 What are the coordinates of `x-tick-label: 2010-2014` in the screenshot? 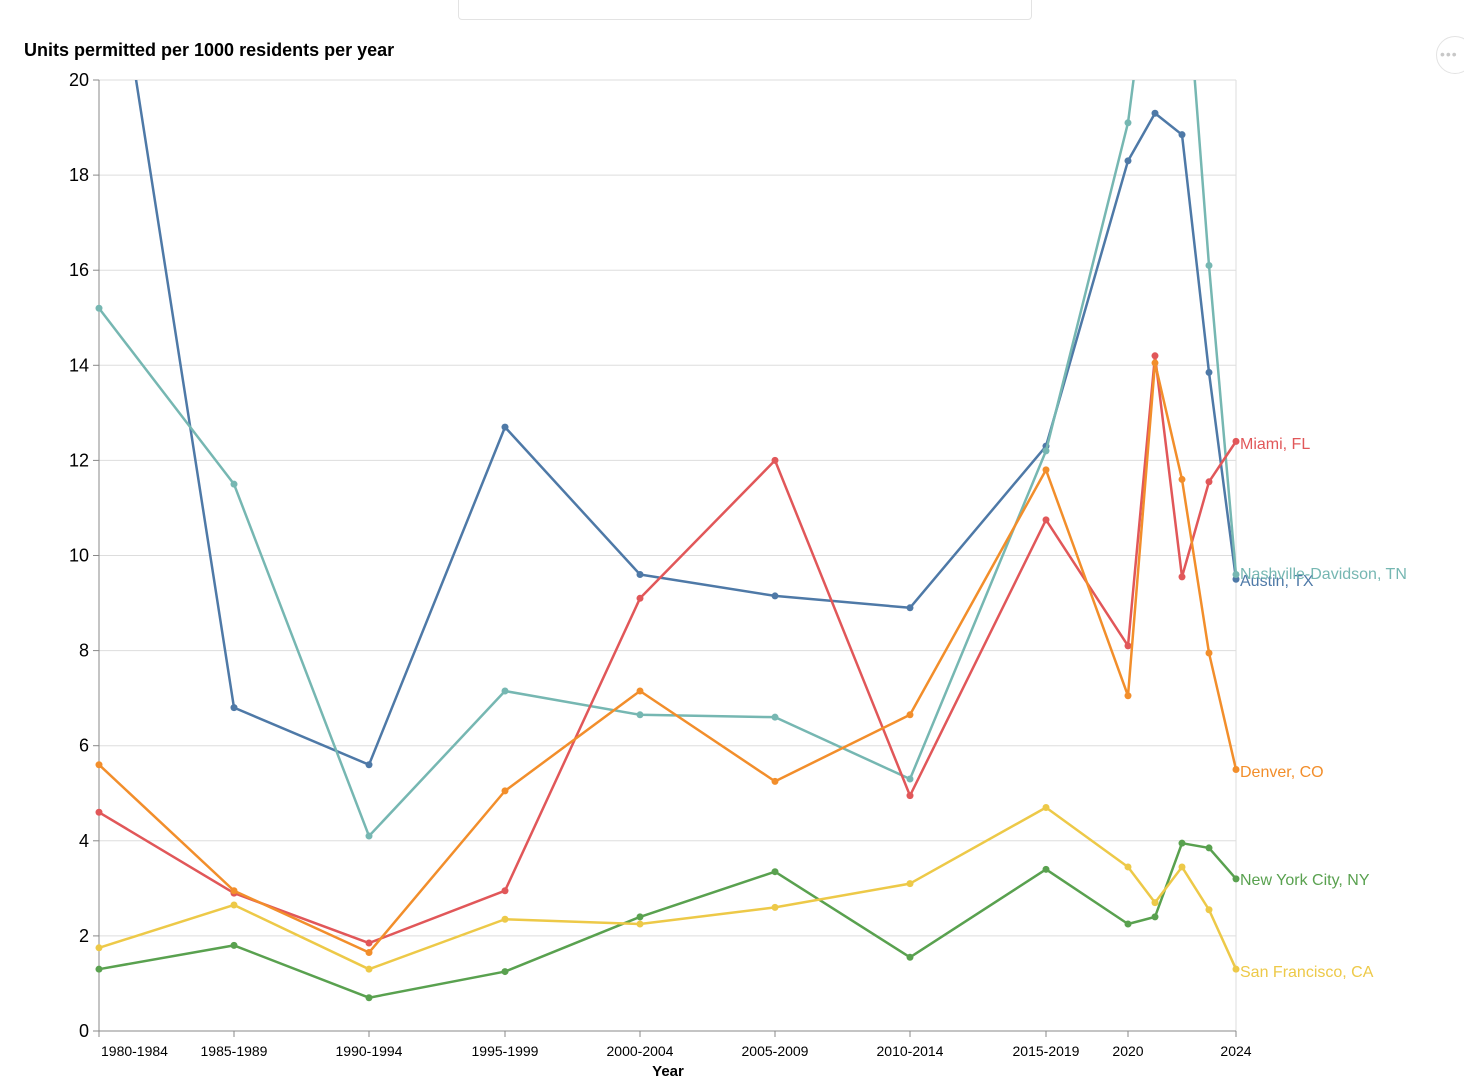 It's located at (910, 1051).